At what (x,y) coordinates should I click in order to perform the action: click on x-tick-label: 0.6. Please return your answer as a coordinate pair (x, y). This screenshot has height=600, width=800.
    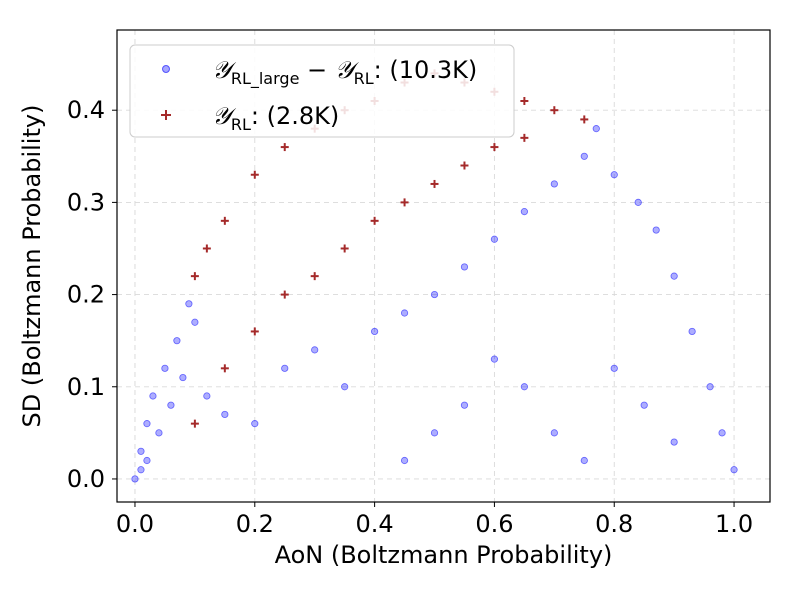
    Looking at the image, I should click on (494, 524).